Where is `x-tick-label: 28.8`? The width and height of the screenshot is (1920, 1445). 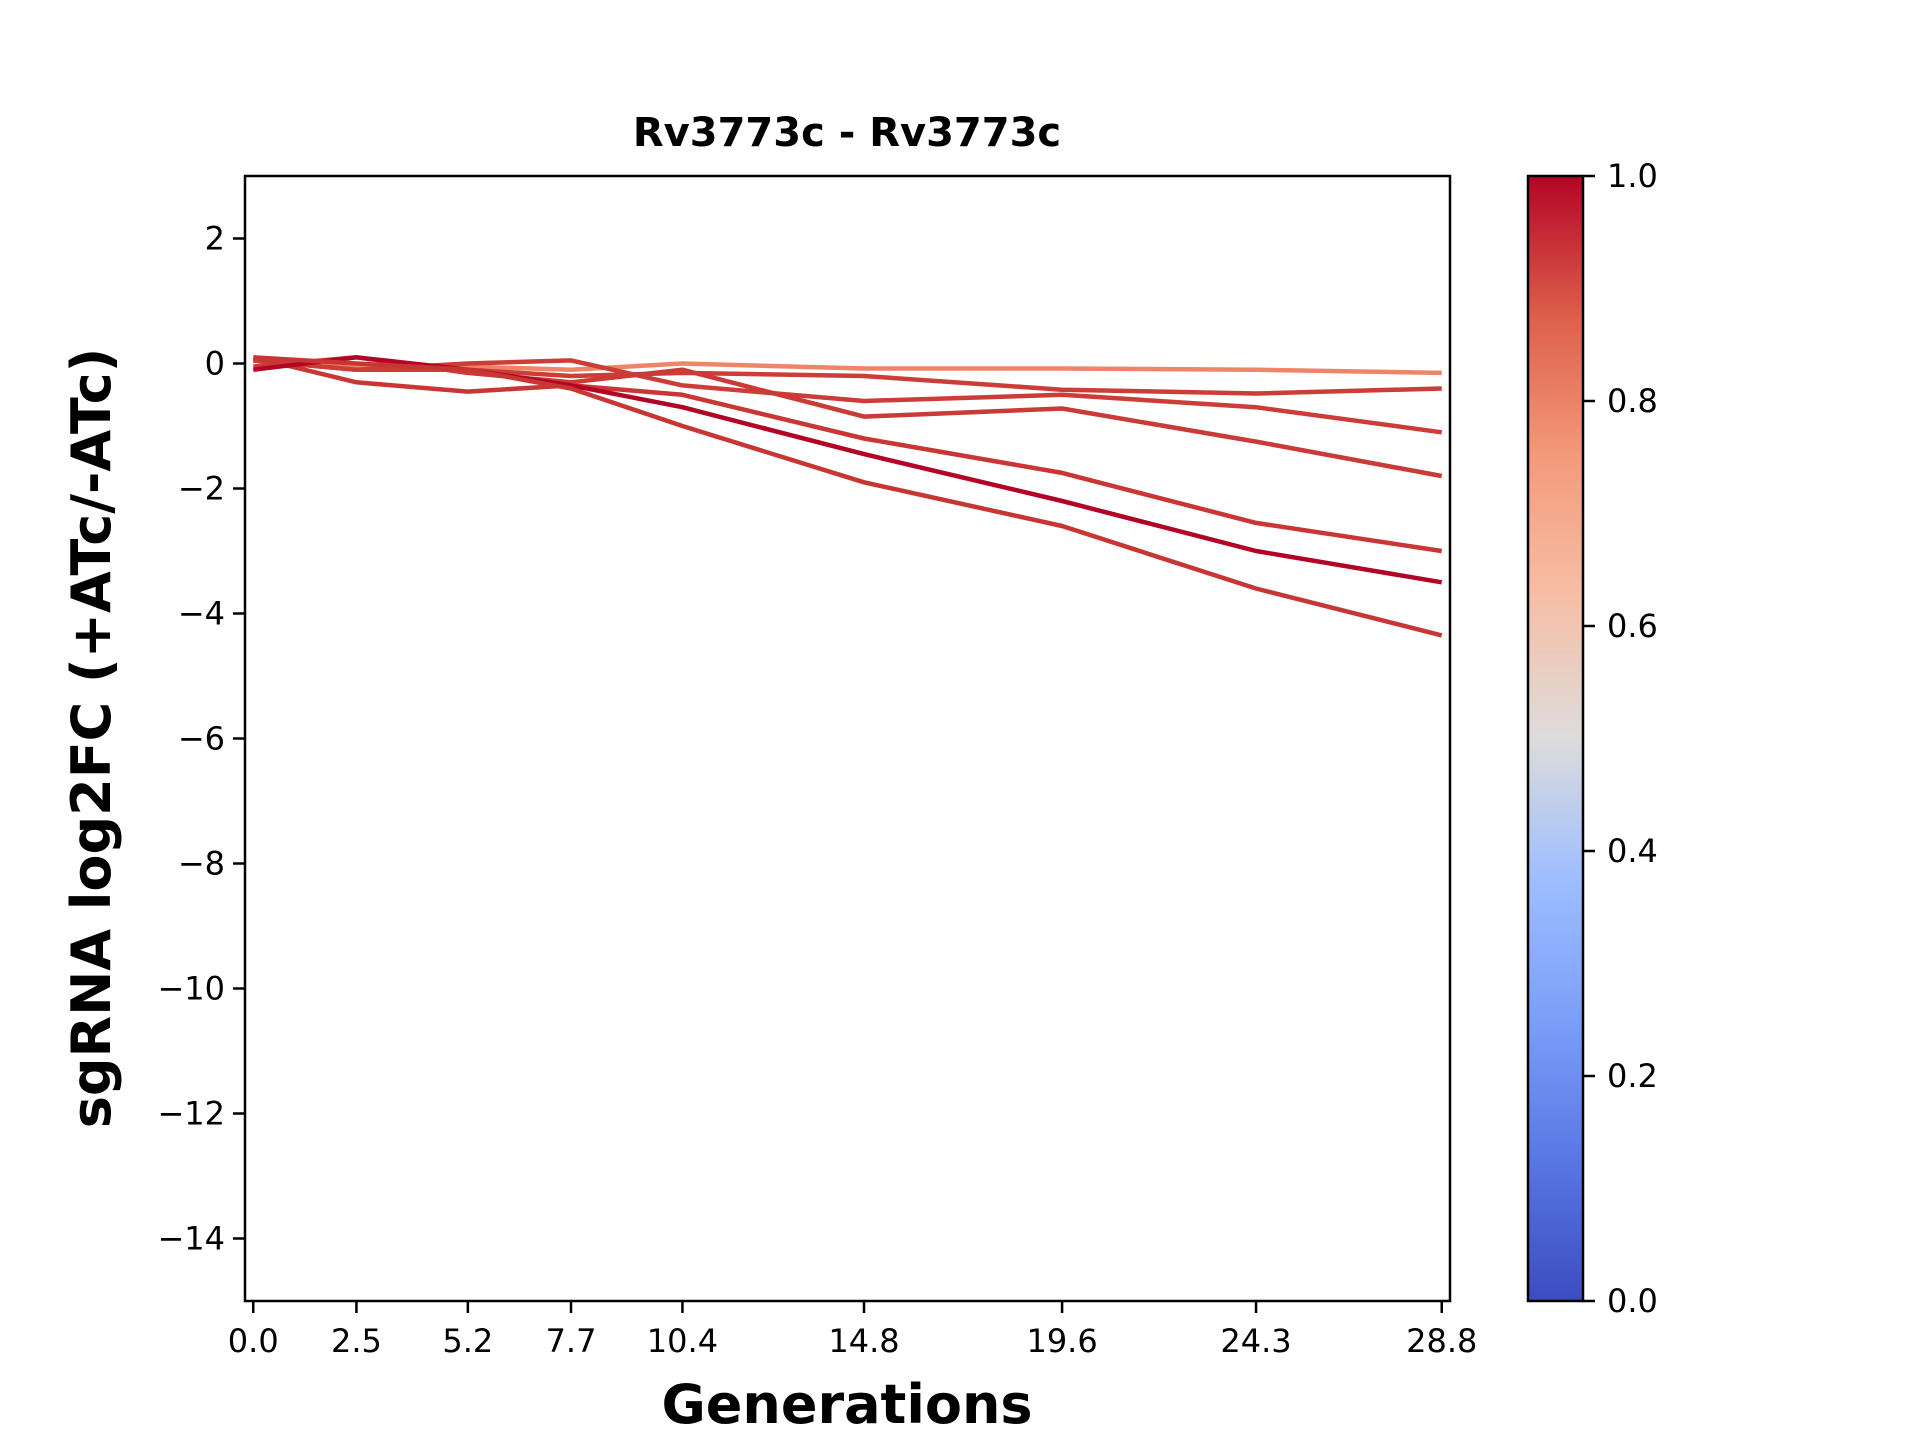
x-tick-label: 28.8 is located at coordinates (1441, 1341).